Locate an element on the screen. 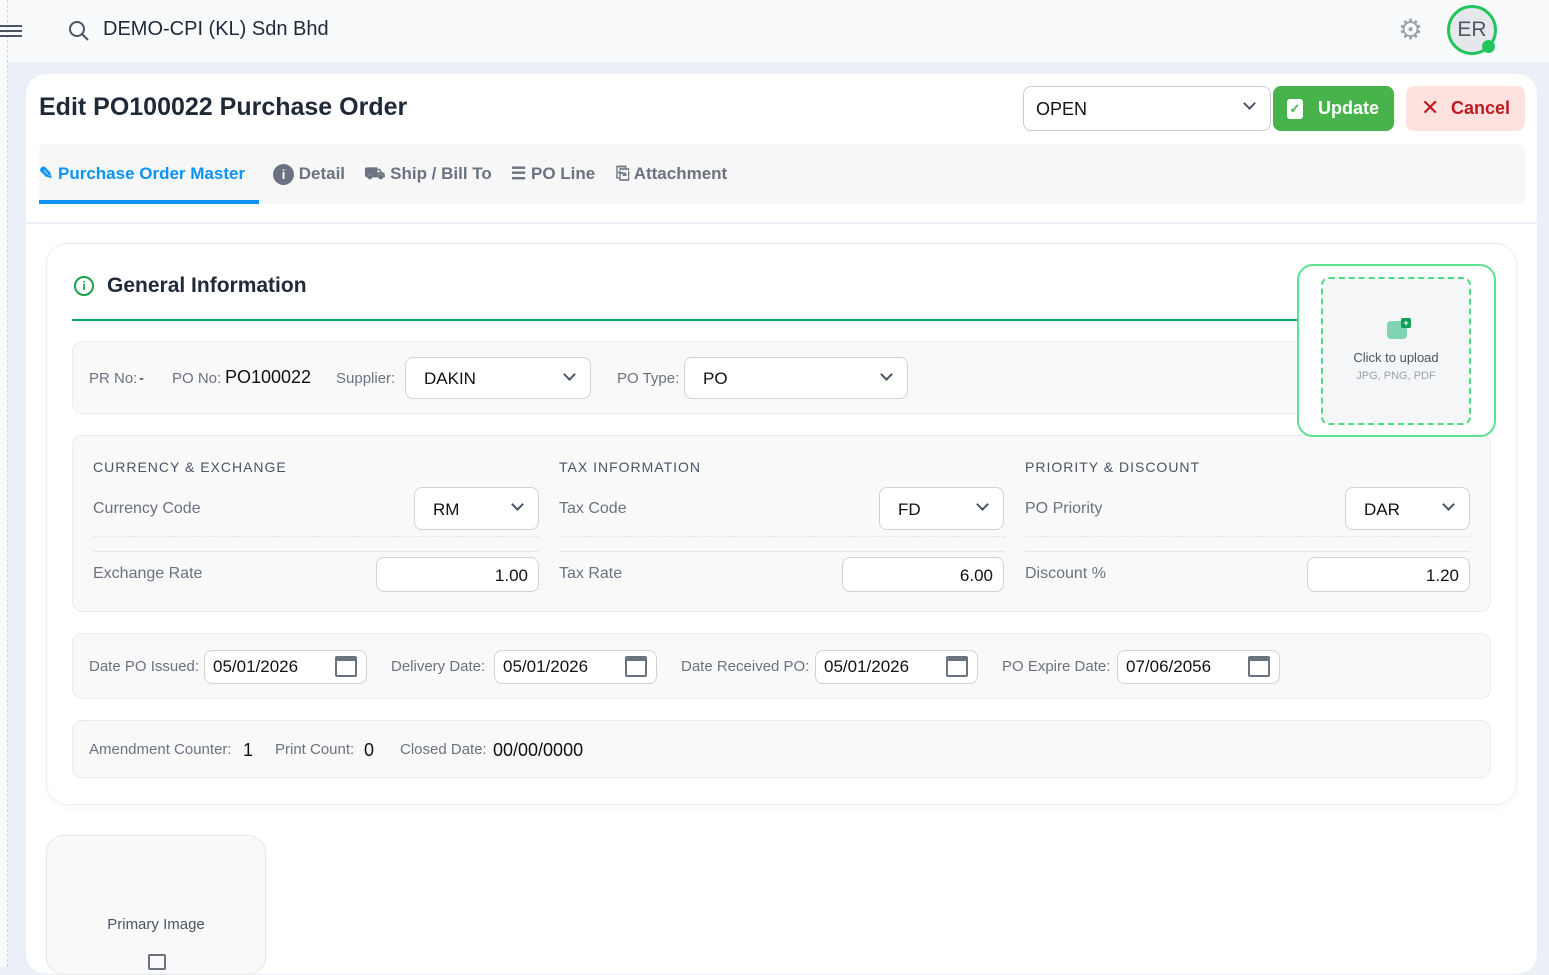  upload-dropzone: + Click to upload JPG, PNG, PDF is located at coordinates (1396, 351).